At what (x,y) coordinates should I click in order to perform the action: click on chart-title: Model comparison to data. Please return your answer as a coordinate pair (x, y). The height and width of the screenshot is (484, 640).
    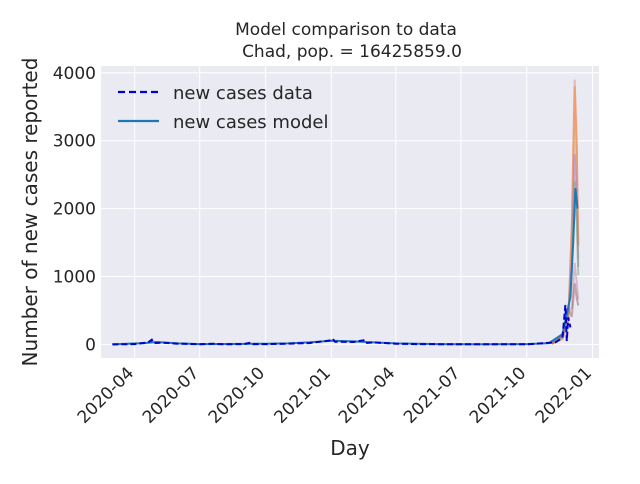
    Looking at the image, I should click on (346, 30).